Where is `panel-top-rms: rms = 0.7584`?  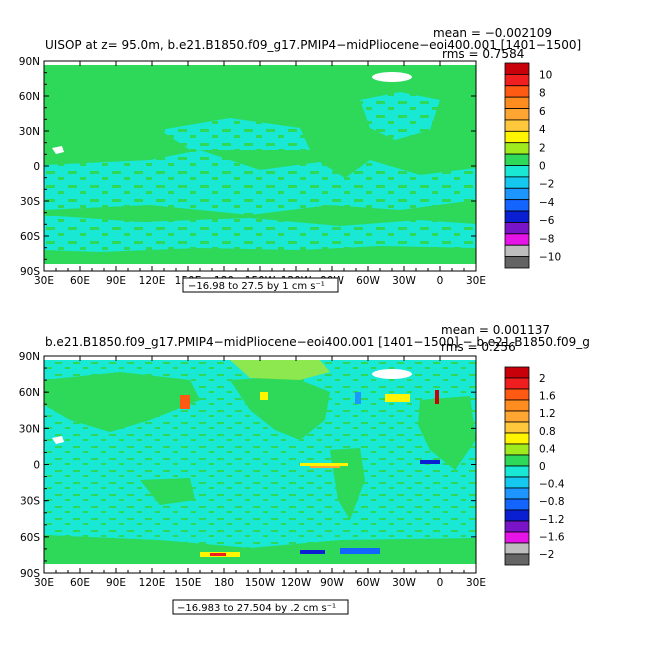 panel-top-rms: rms = 0.7584 is located at coordinates (483, 54).